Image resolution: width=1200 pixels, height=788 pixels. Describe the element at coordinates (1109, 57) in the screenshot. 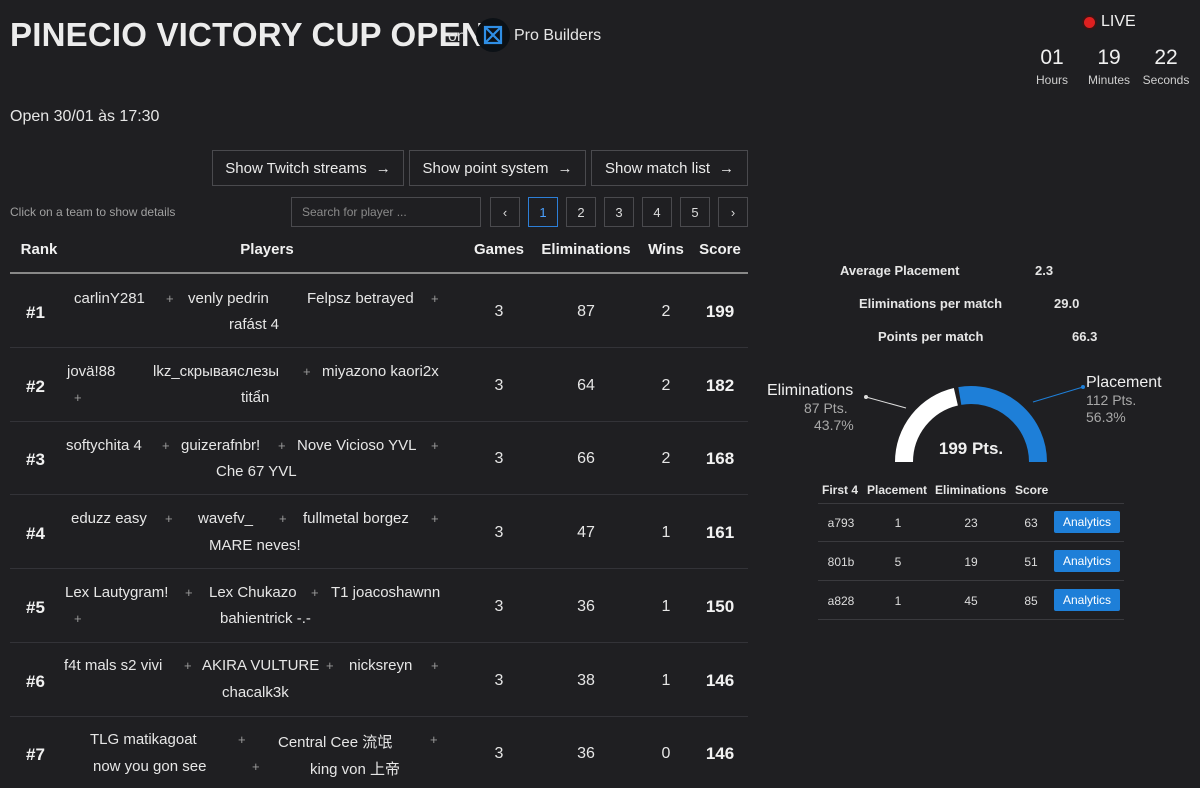

I see `countdown-value: 19` at that location.